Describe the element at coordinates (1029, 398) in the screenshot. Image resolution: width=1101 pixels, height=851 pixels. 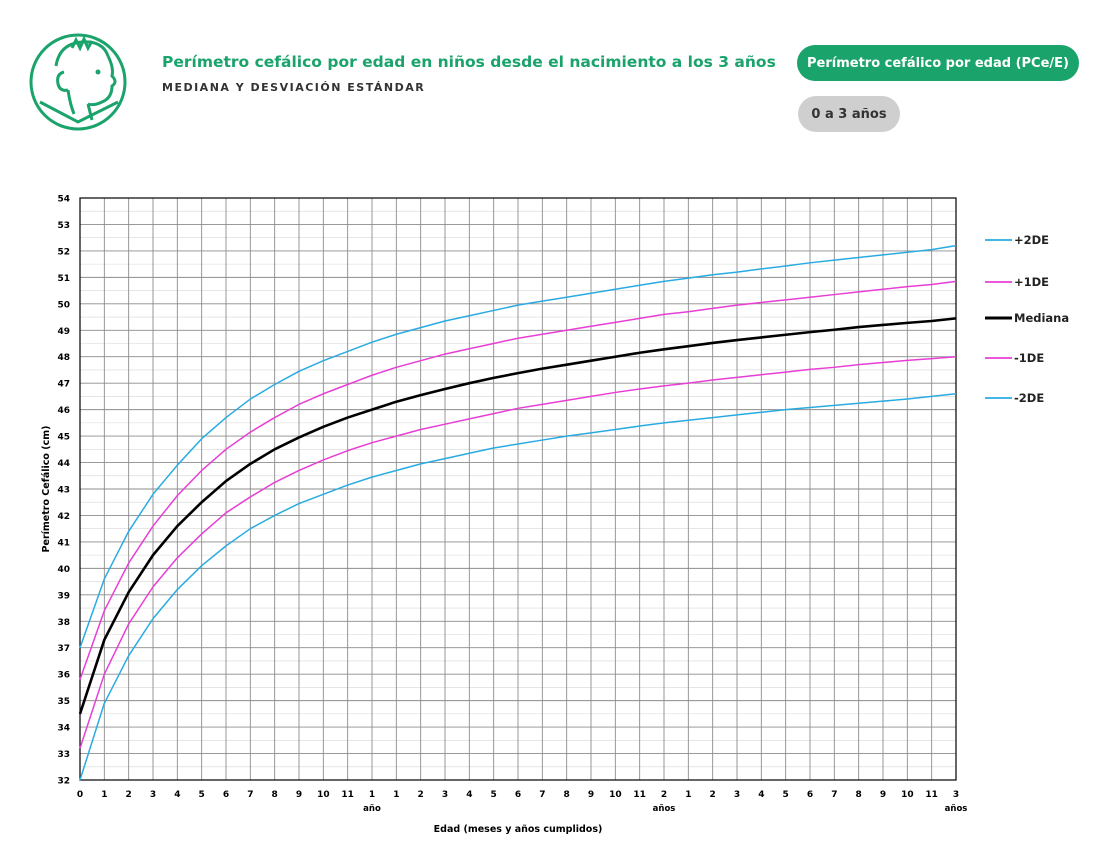
I see `legend-label: -2DE` at that location.